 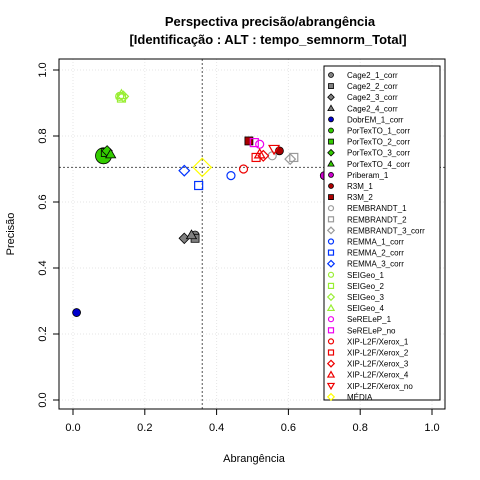 I want to click on y-tick-label: 0.8, so click(x=43, y=135).